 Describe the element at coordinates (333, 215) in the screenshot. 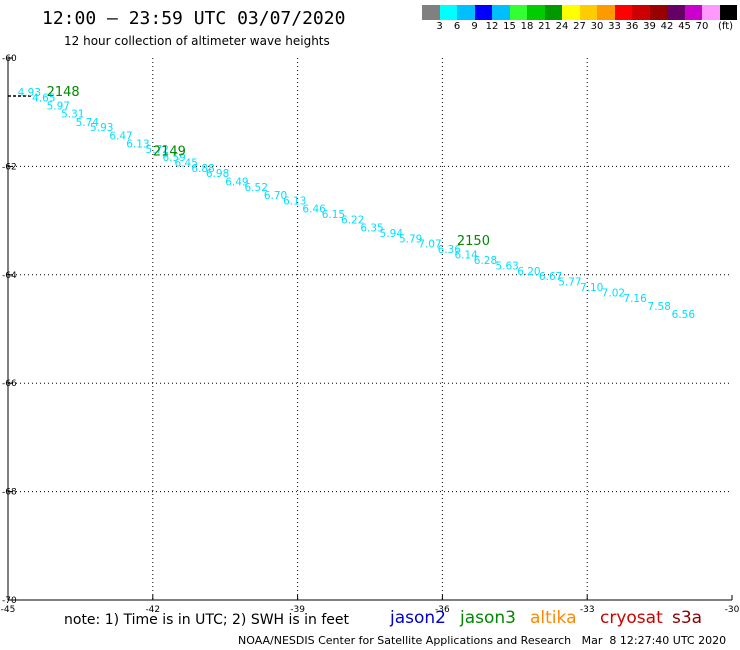

I see `wave-height-point: 6.15` at that location.